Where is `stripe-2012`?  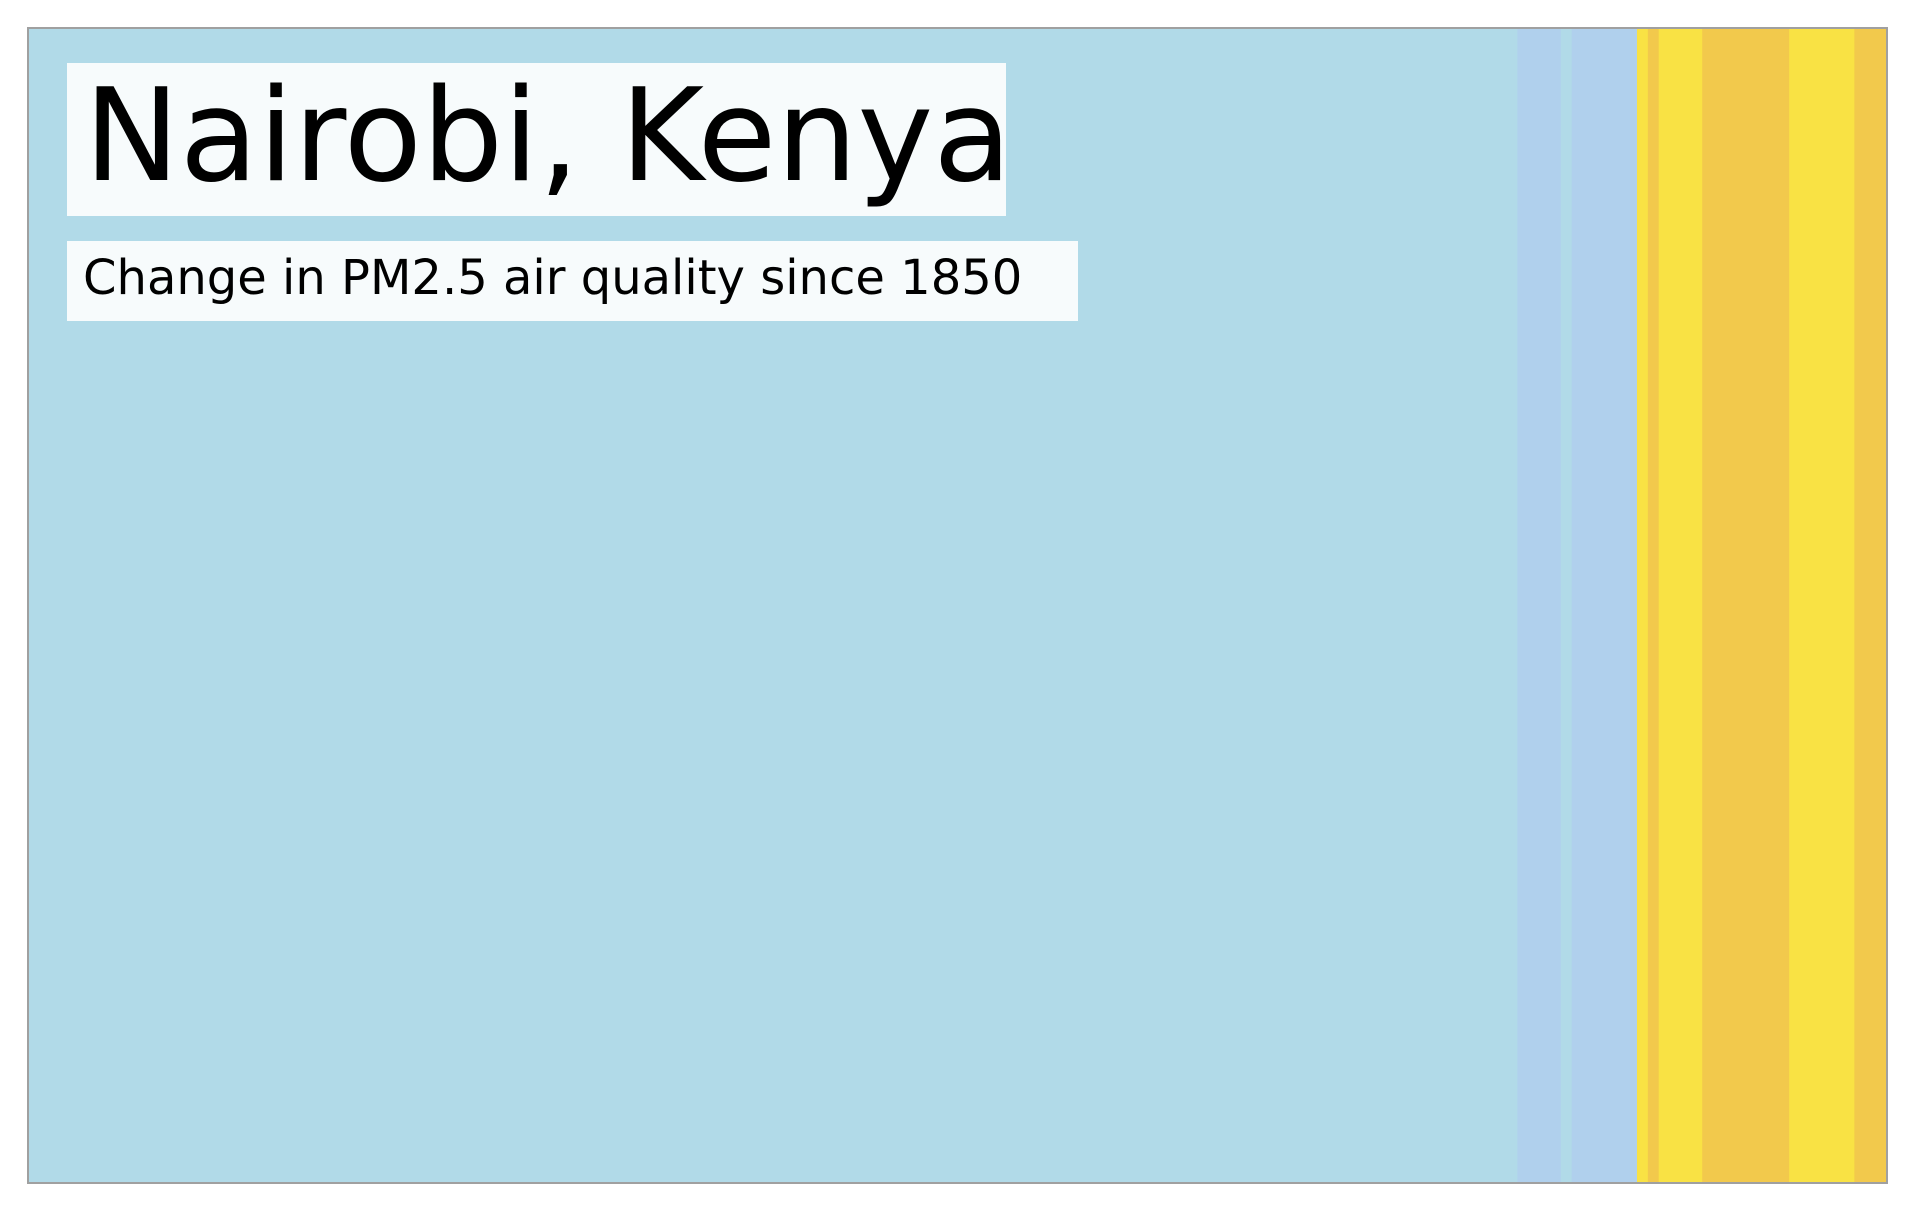 stripe-2012 is located at coordinates (1822, 605).